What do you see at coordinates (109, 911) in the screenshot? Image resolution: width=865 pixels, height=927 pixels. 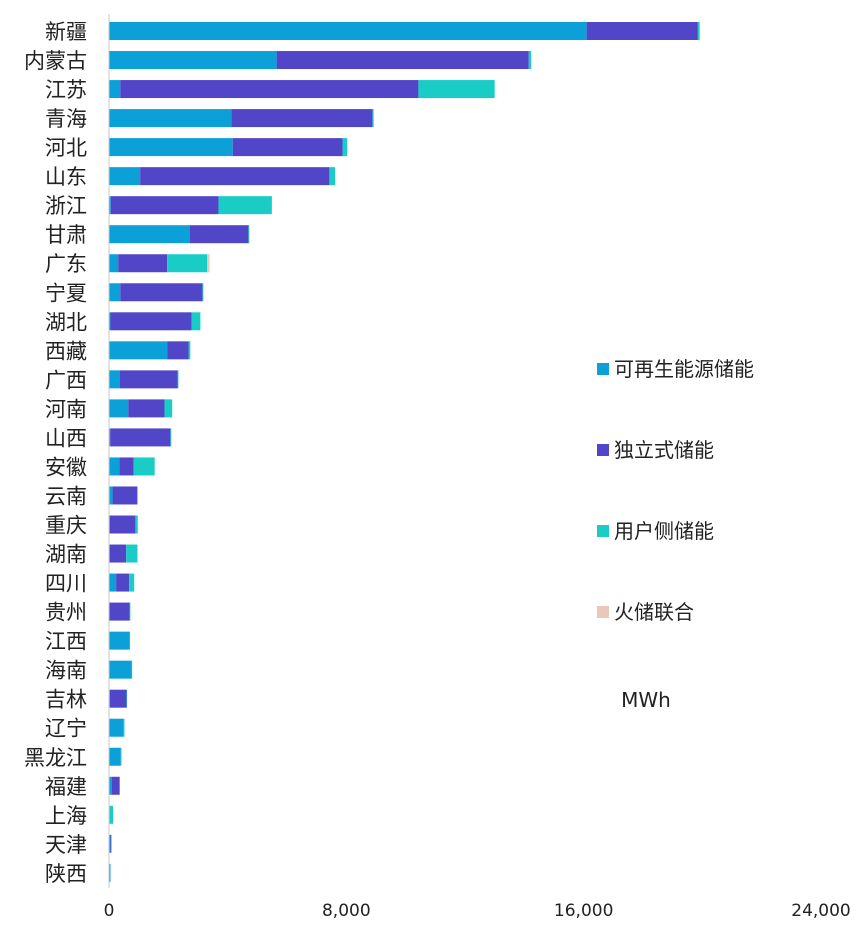 I see `x-tick-label: 0` at bounding box center [109, 911].